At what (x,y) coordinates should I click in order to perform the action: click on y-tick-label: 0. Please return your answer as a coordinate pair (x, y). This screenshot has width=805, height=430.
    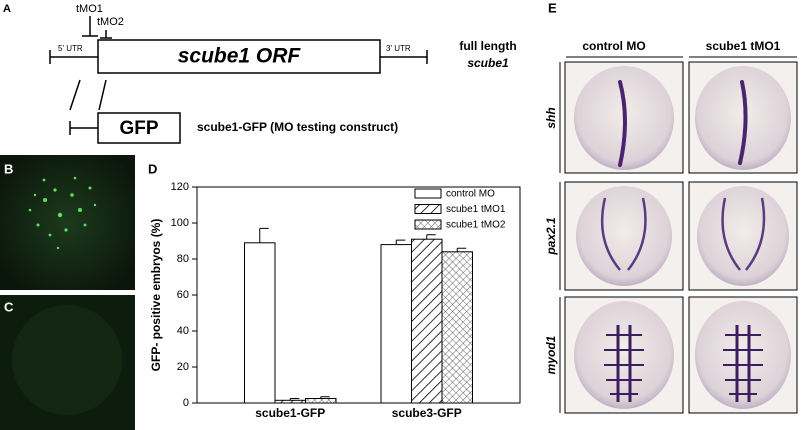
    Looking at the image, I should click on (186, 403).